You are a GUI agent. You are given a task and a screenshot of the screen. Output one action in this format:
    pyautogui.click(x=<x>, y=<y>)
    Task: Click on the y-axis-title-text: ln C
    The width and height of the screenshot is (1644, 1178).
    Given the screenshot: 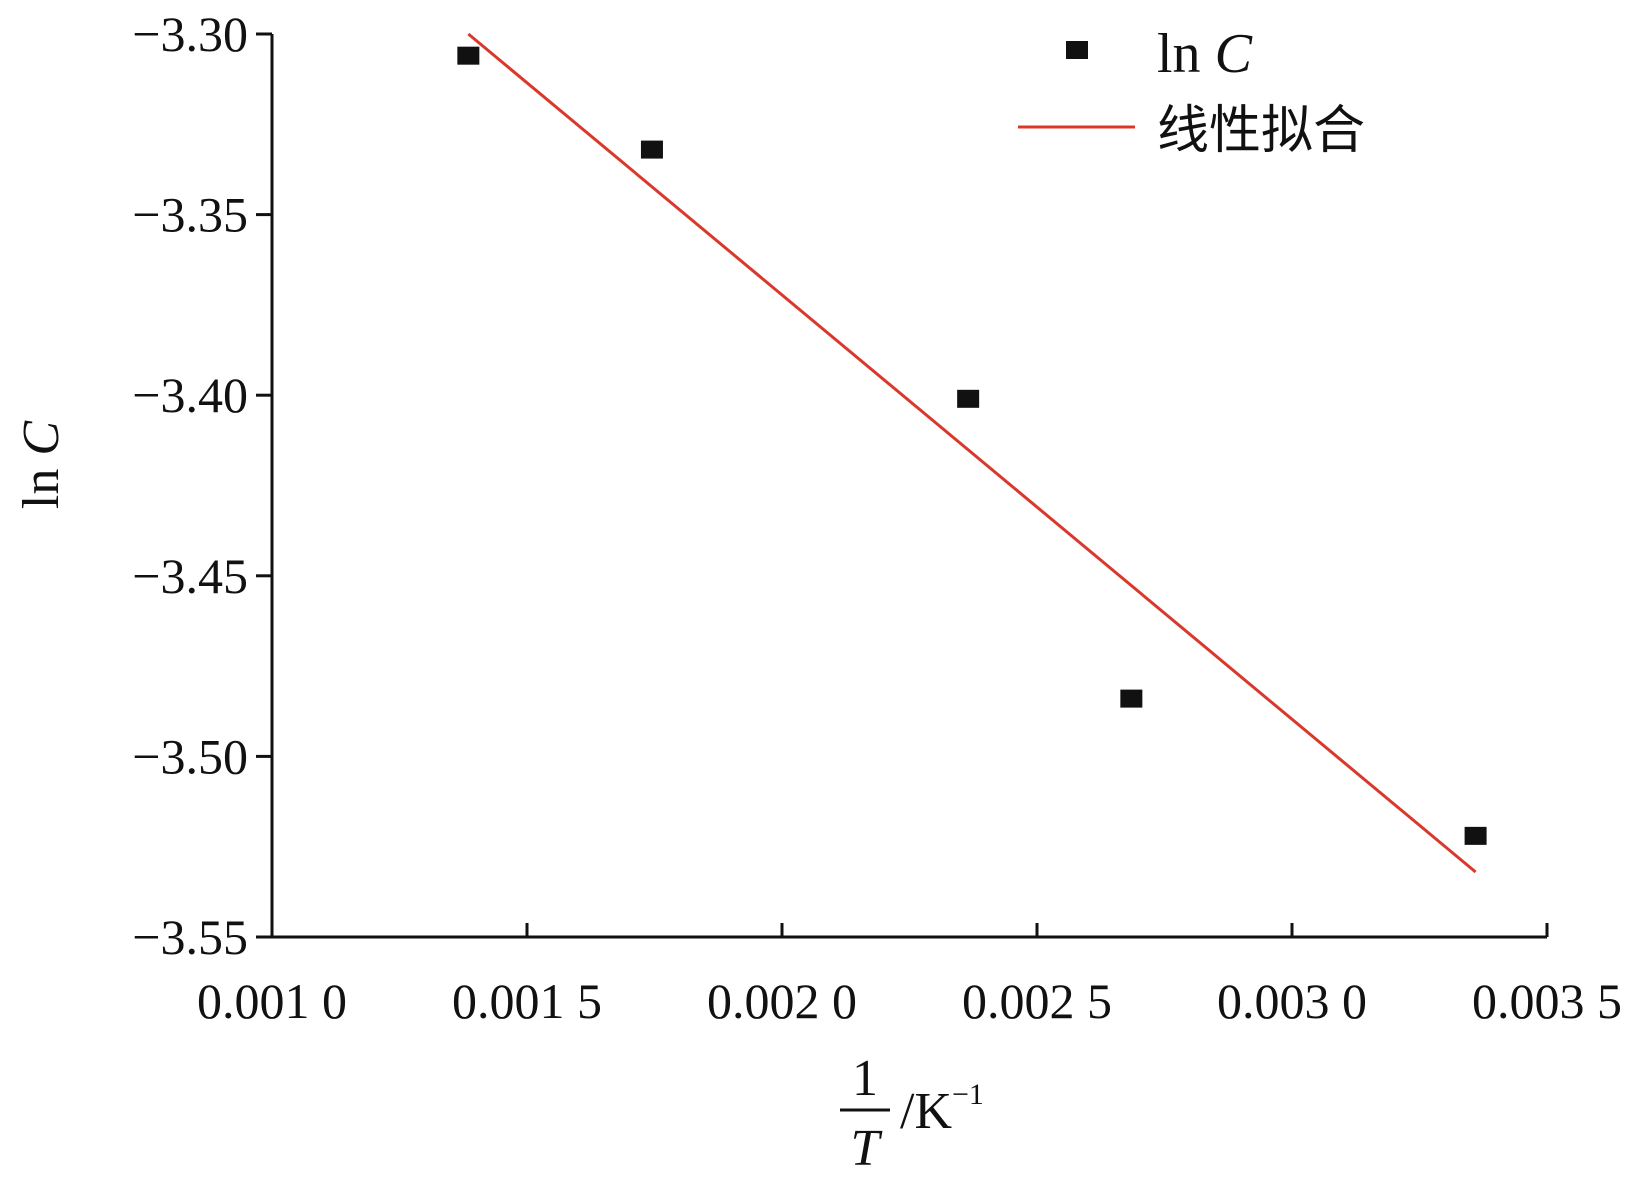 What is the action you would take?
    pyautogui.click(x=41, y=464)
    